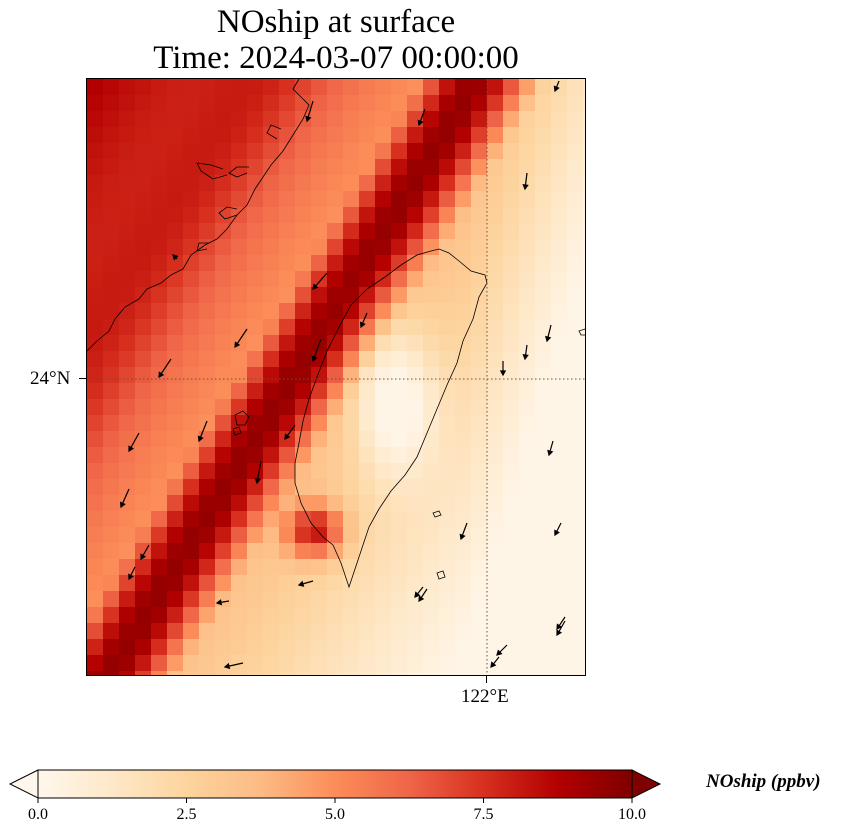  What do you see at coordinates (483, 814) in the screenshot?
I see `colorbar-tick-label: 7.5` at bounding box center [483, 814].